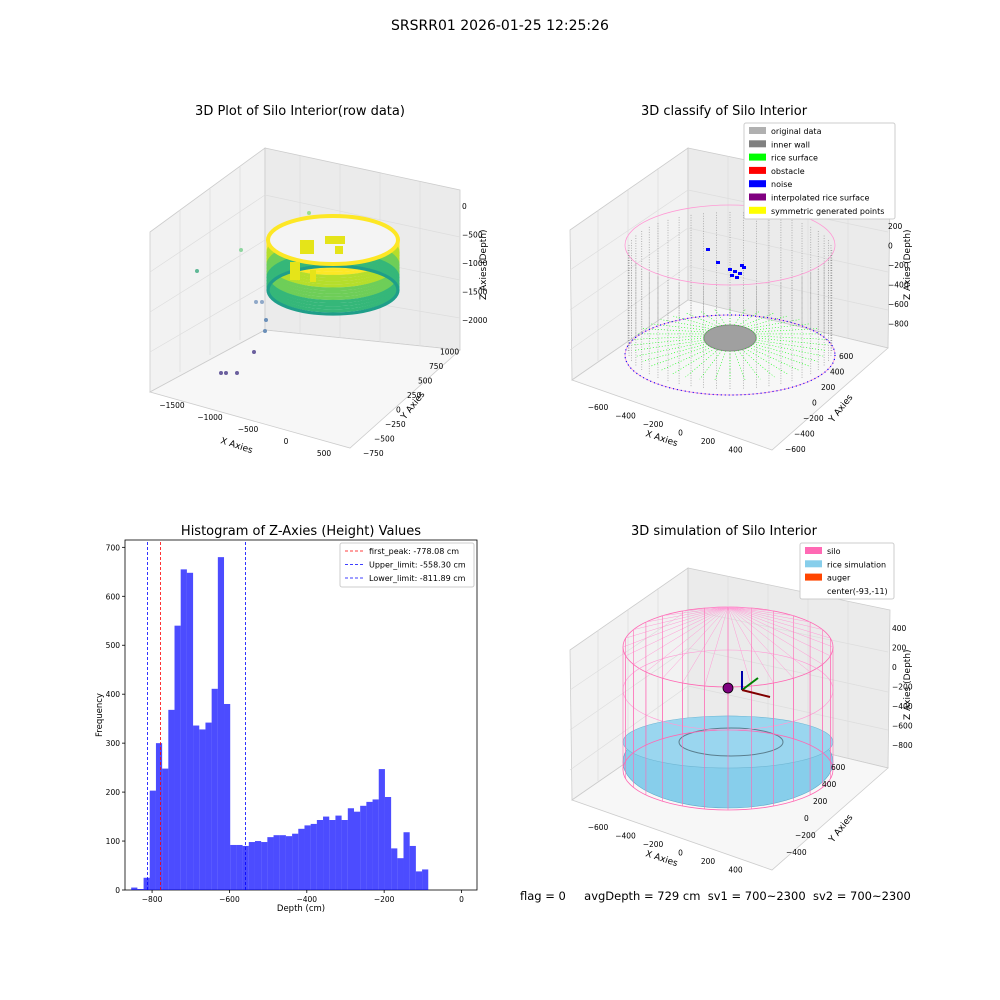 This screenshot has height=1000, width=1000. Describe the element at coordinates (857, 591) in the screenshot. I see `simulation-legend-label: center(-93,-11)` at that location.